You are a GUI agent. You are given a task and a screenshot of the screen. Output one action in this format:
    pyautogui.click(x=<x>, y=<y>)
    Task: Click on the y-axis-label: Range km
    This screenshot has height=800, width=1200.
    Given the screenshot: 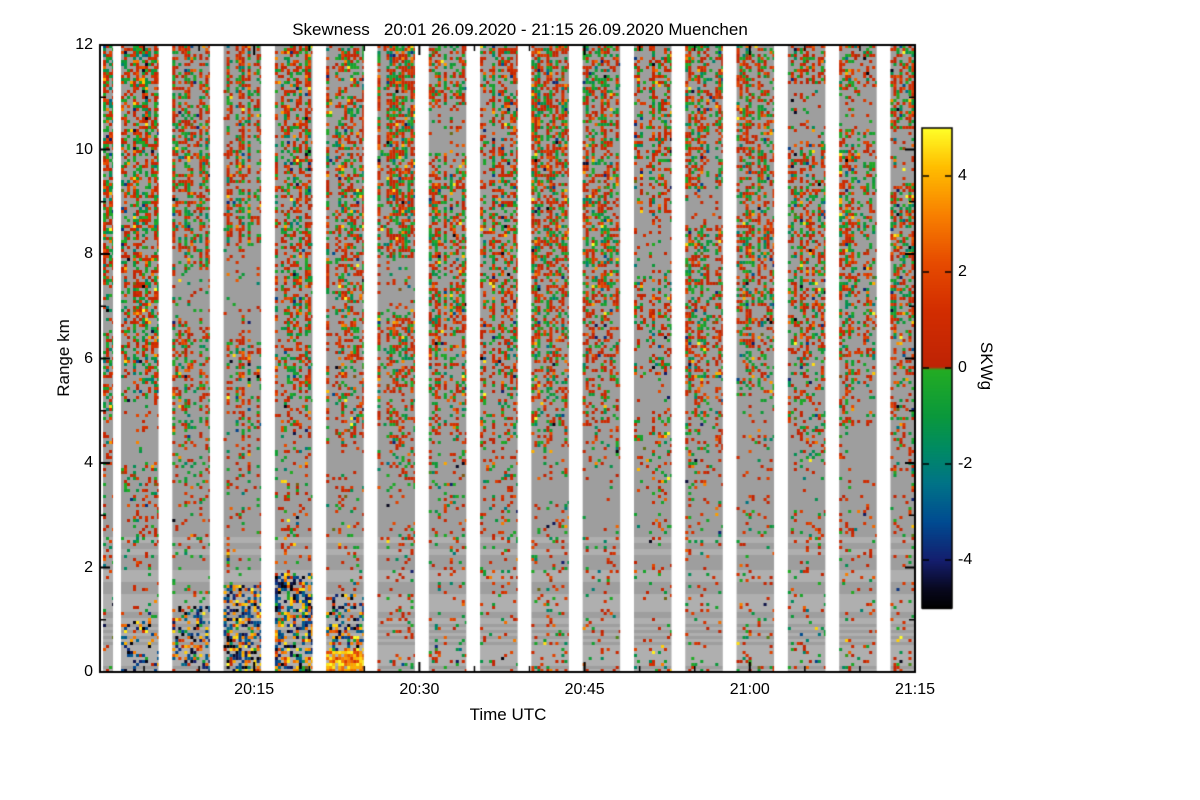 What is the action you would take?
    pyautogui.click(x=63, y=358)
    